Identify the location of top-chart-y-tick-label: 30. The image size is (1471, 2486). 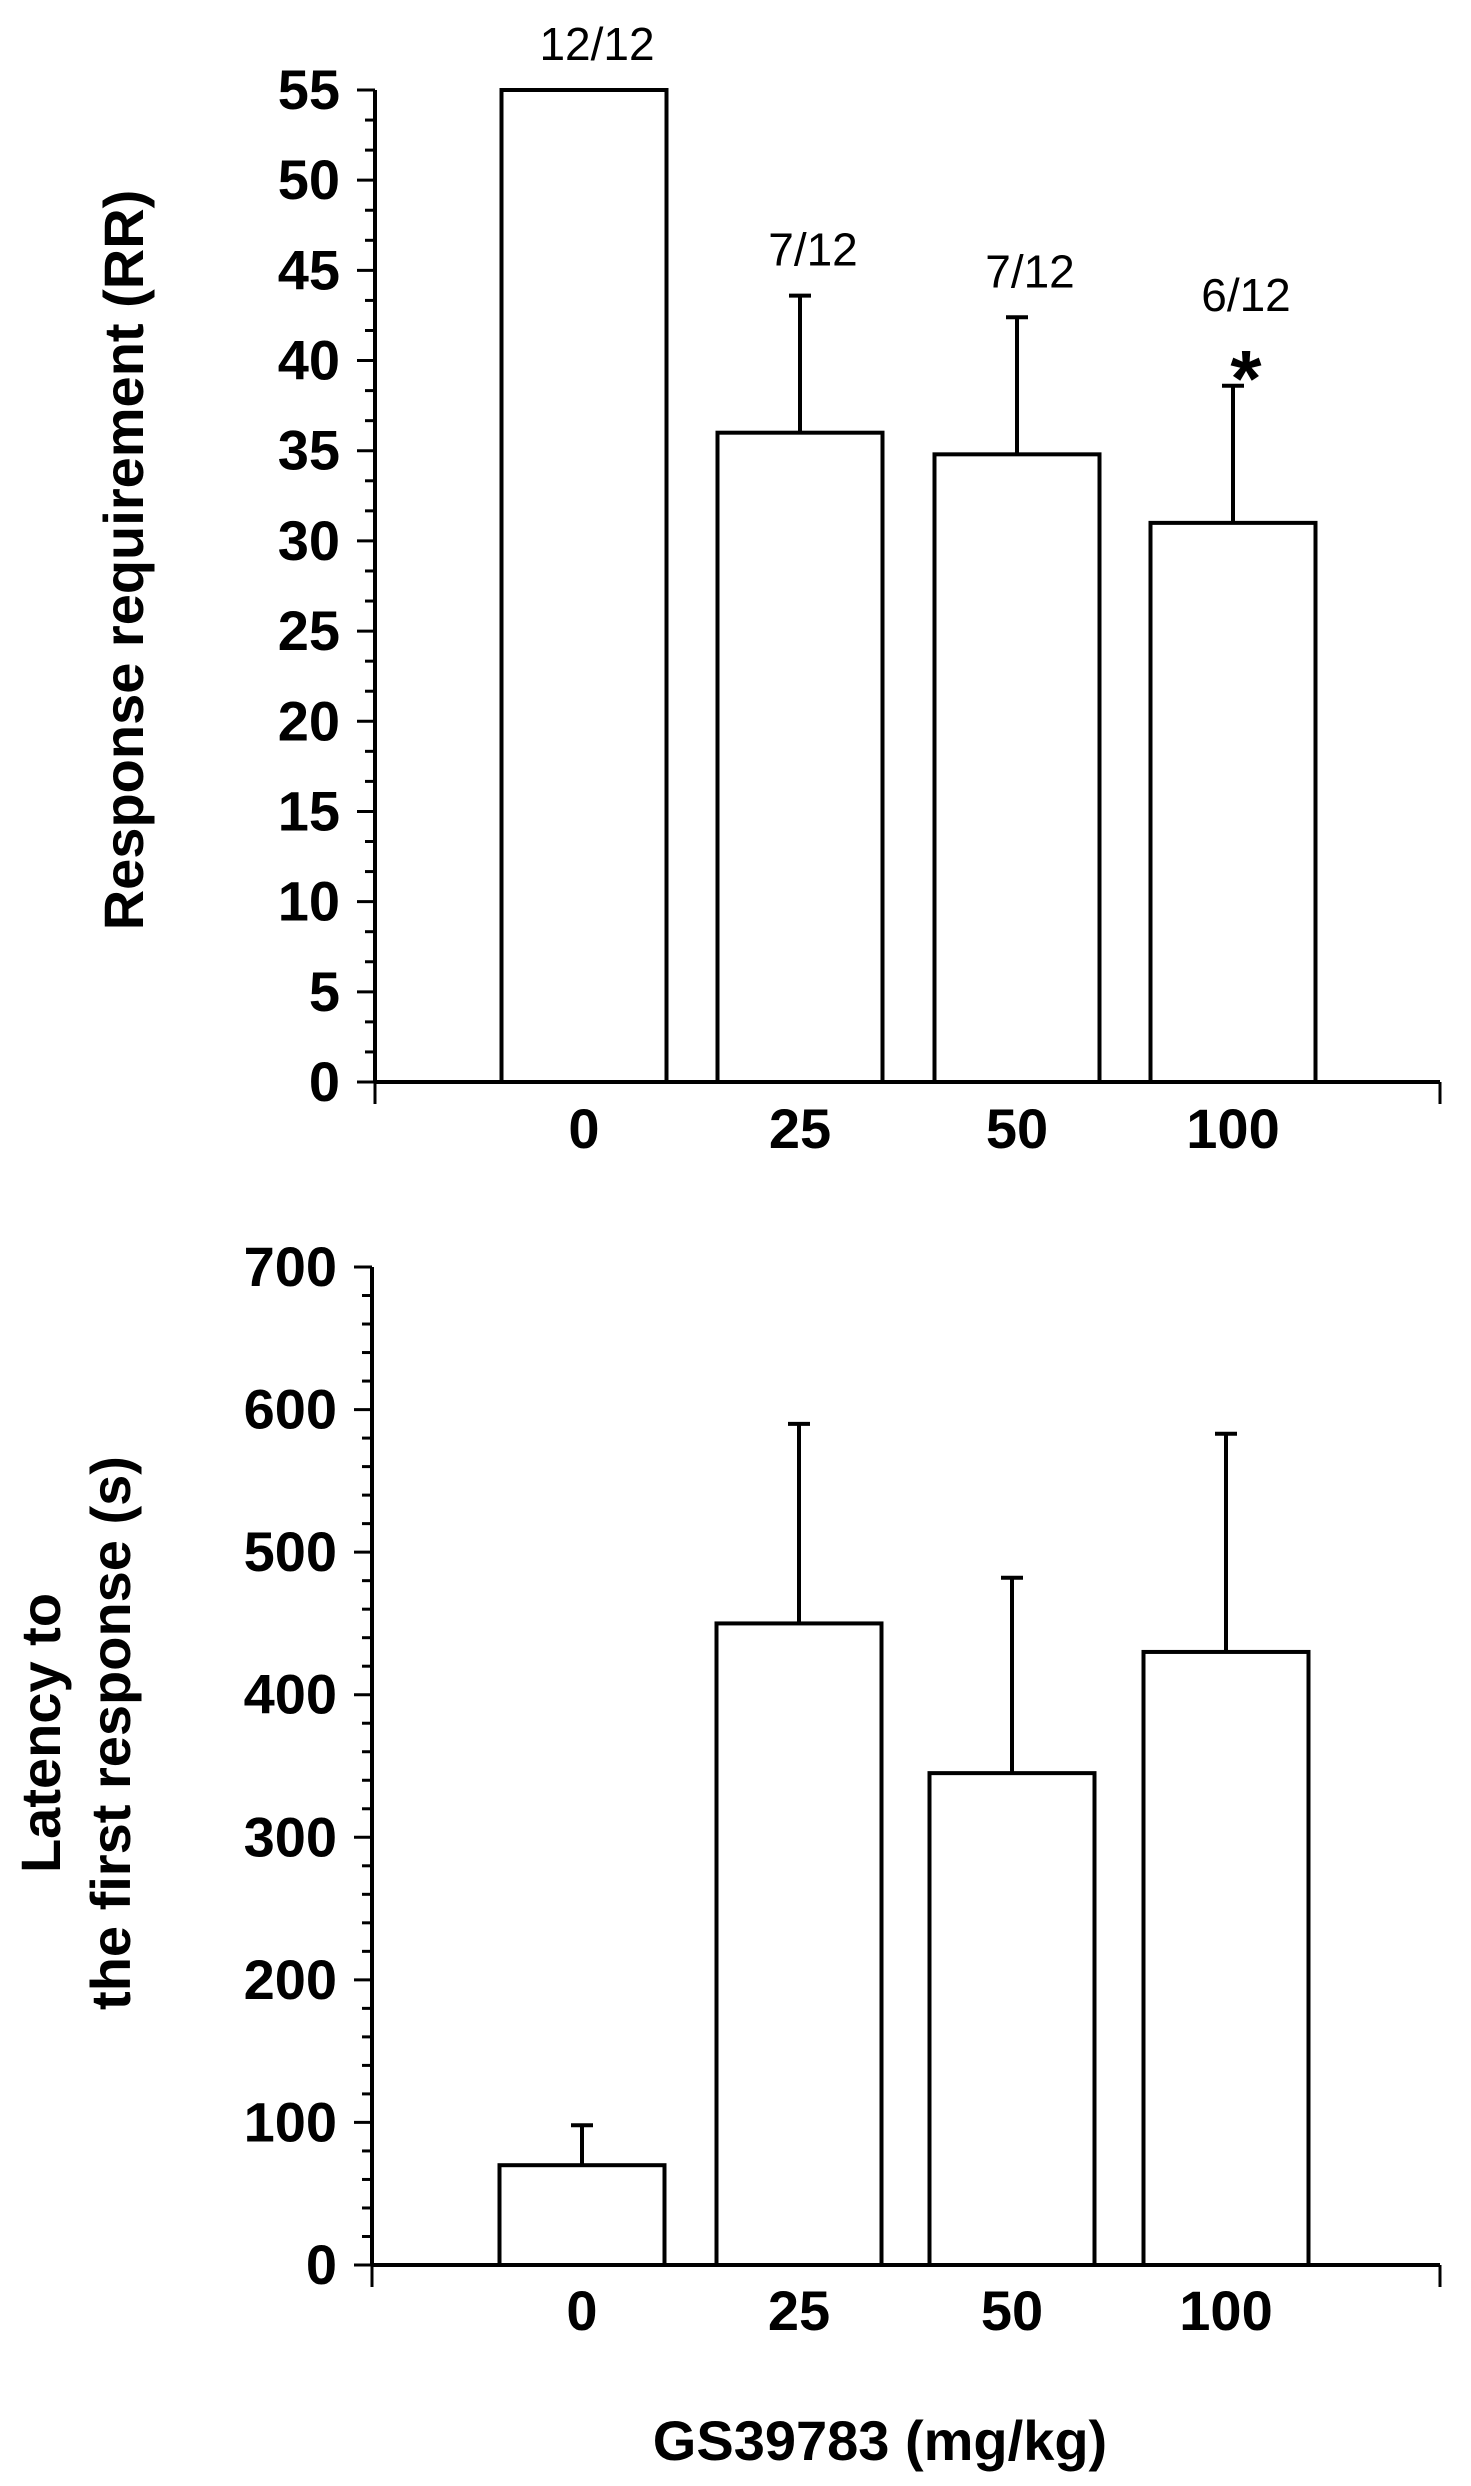
(309, 540).